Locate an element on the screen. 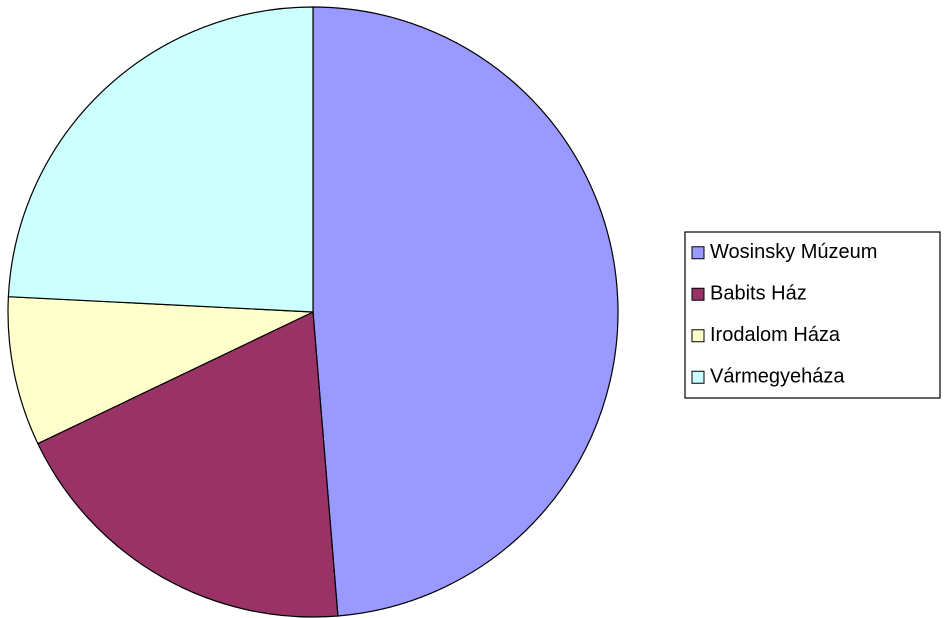  legend-box is located at coordinates (812, 315).